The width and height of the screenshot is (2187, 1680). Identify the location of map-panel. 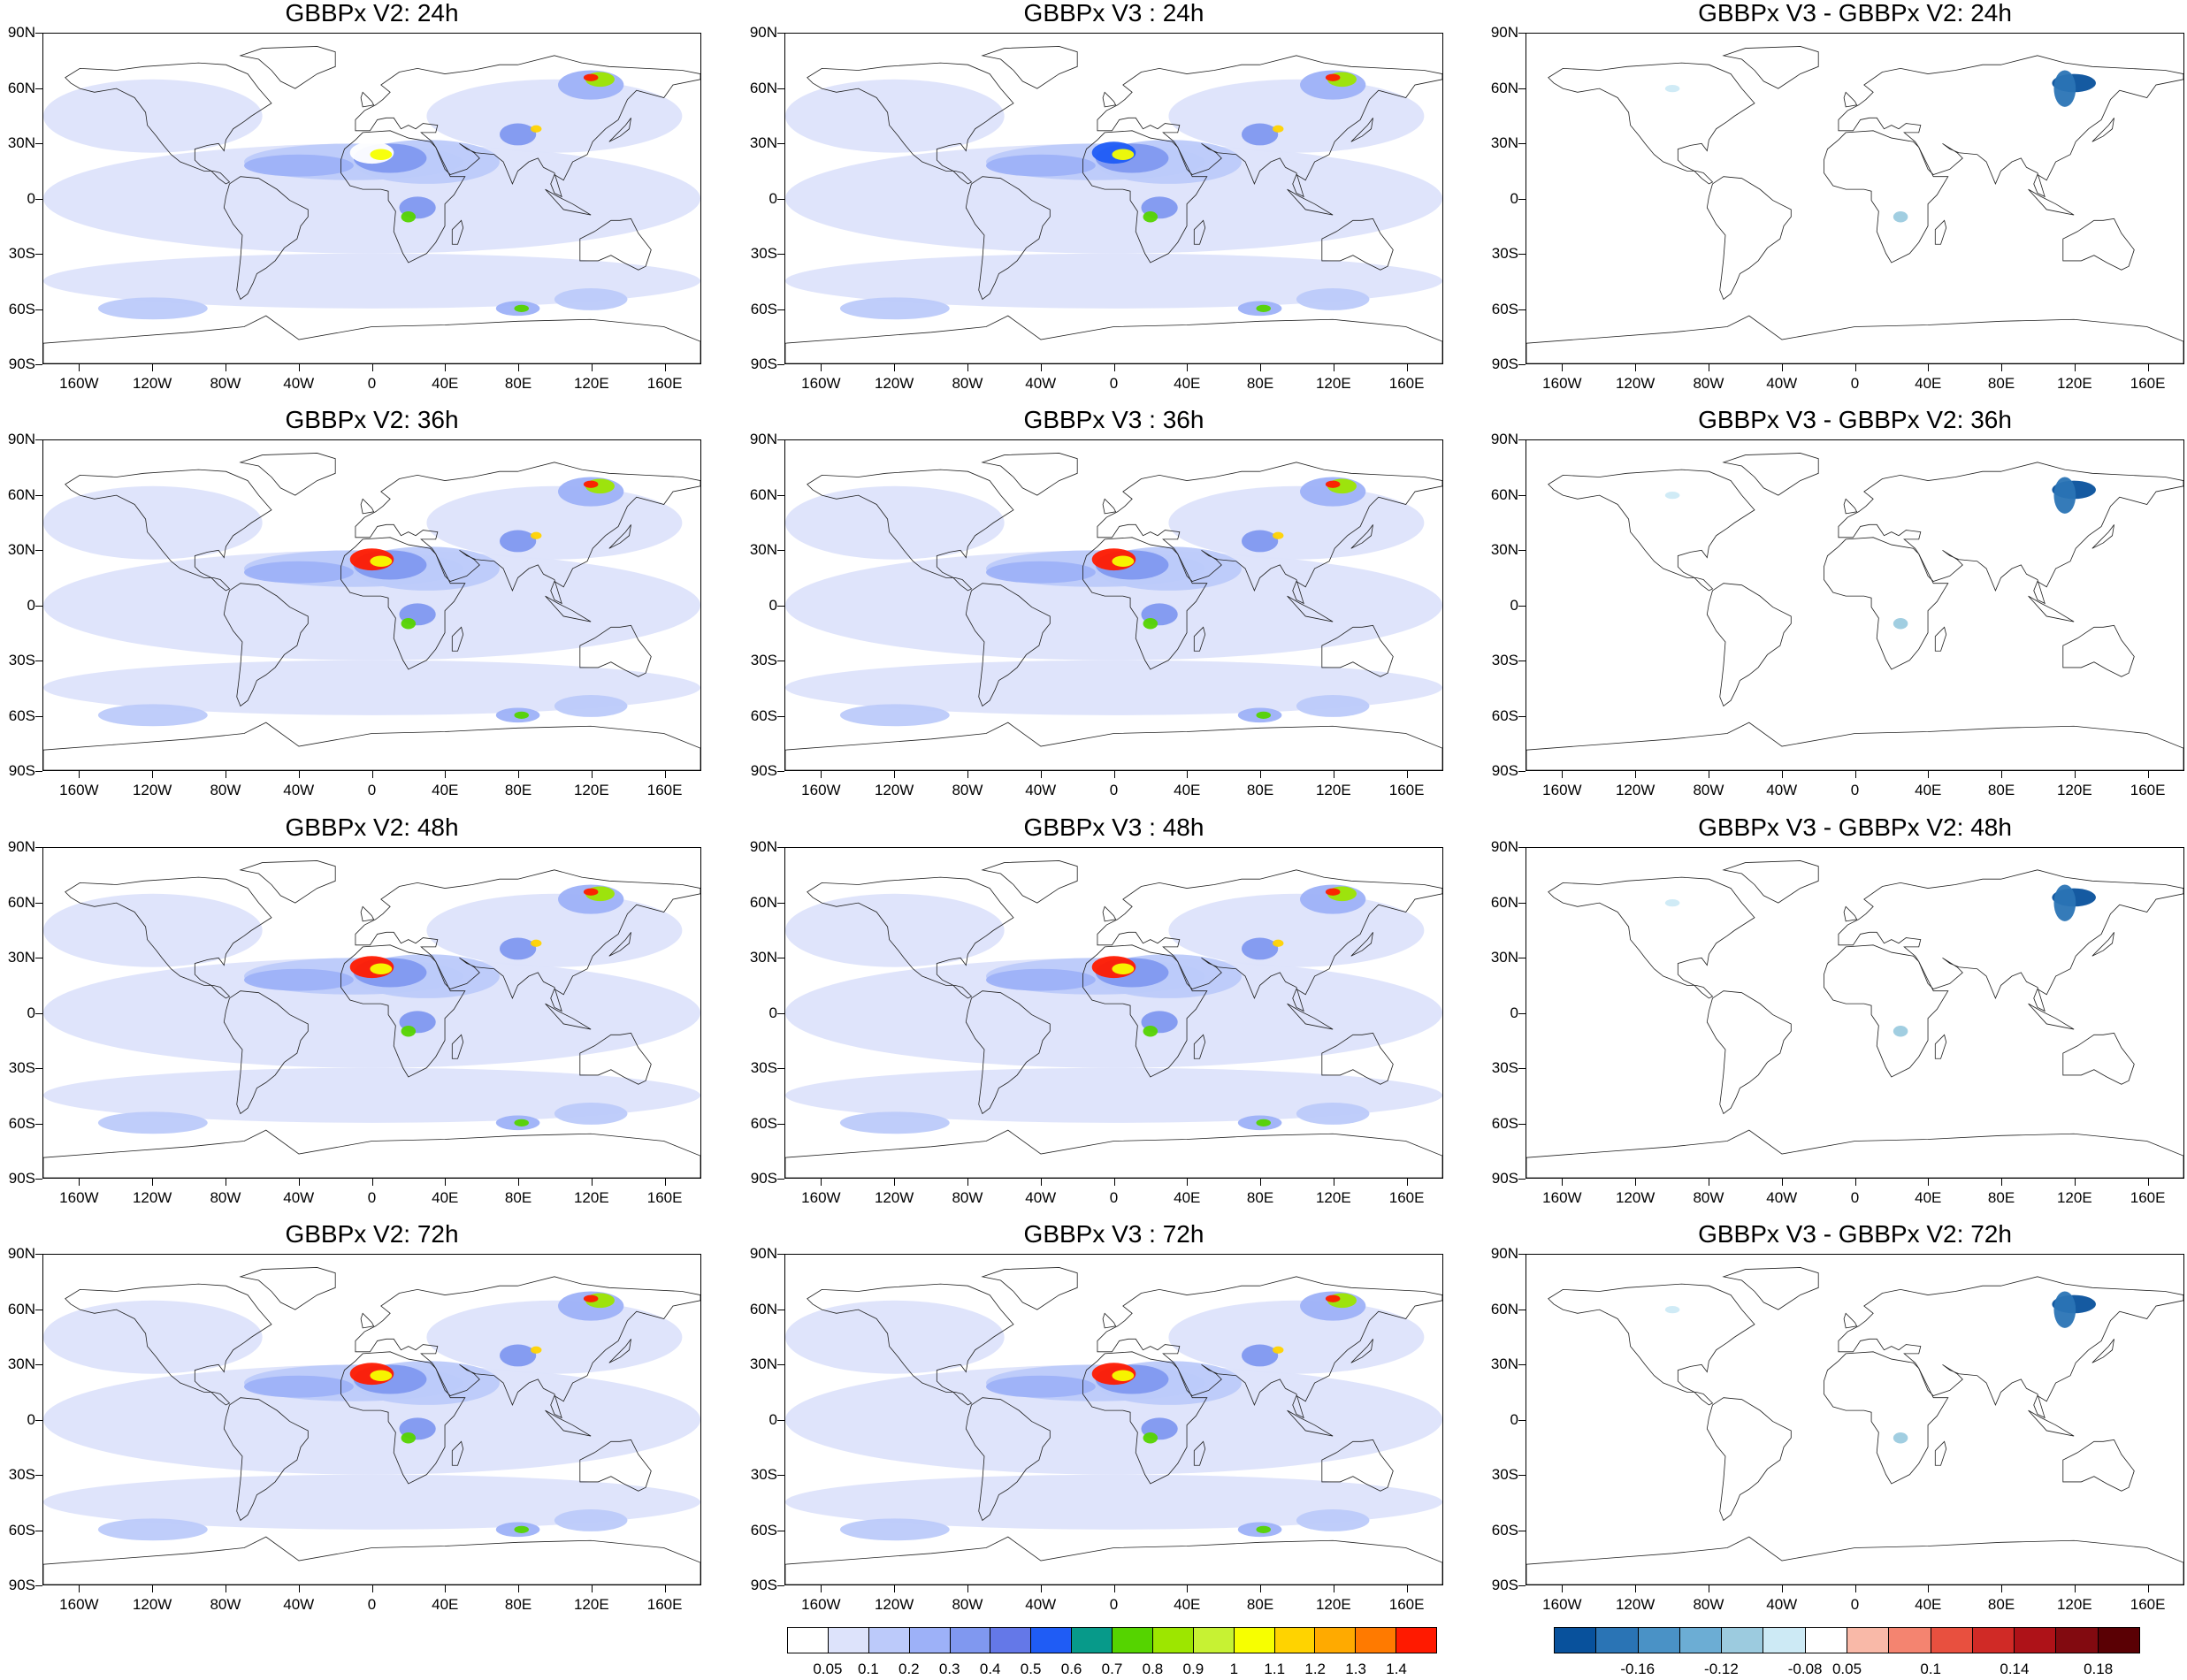
(372, 605).